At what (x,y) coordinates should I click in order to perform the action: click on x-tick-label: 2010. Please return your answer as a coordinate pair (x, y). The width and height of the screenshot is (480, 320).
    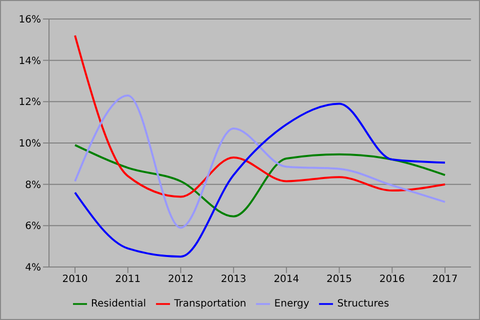
    Looking at the image, I should click on (75, 280).